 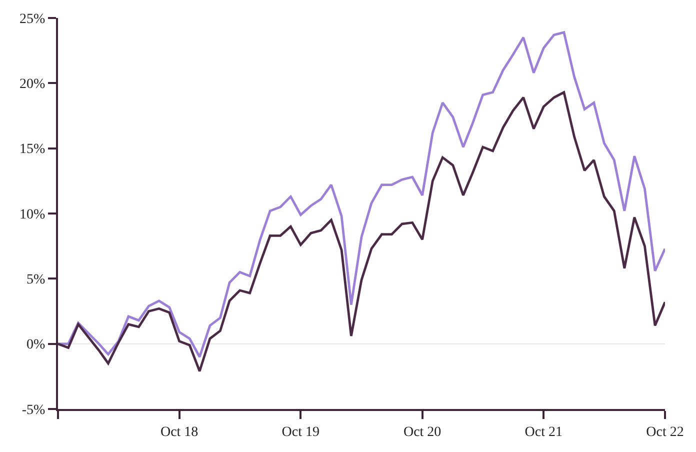 I want to click on y-tick-label: 10%, so click(x=33, y=214).